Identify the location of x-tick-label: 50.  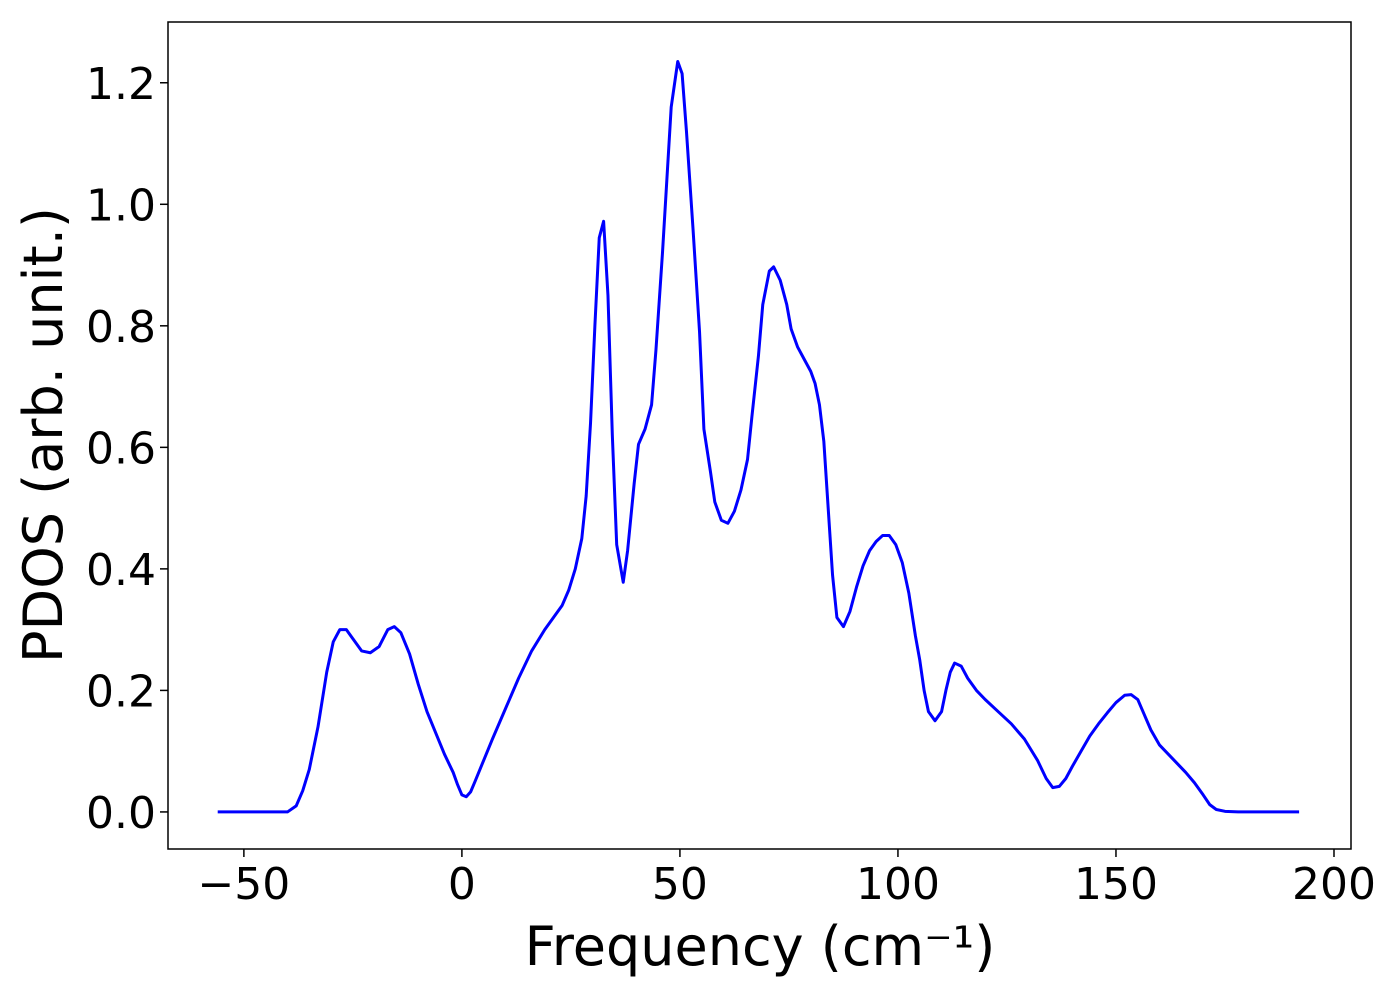
(680, 884).